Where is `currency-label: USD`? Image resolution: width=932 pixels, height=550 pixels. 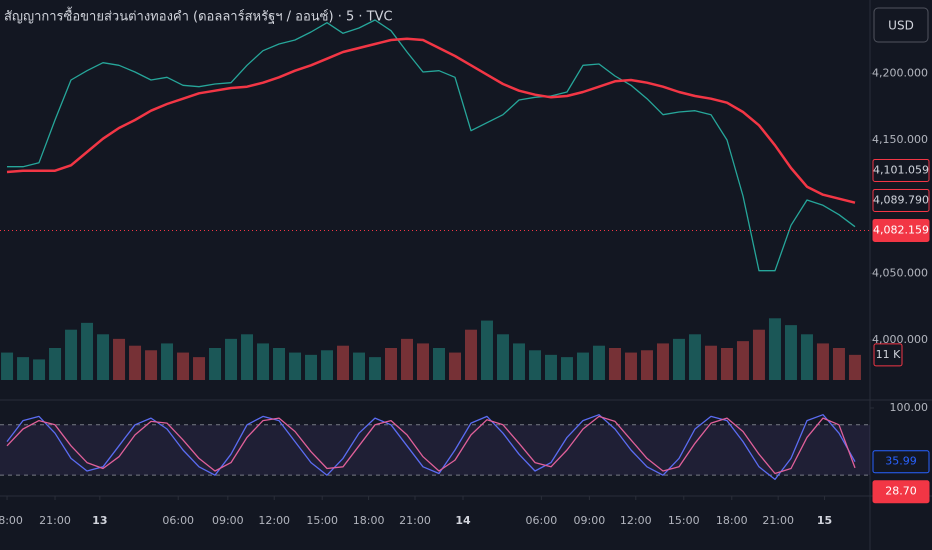
currency-label: USD is located at coordinates (901, 26).